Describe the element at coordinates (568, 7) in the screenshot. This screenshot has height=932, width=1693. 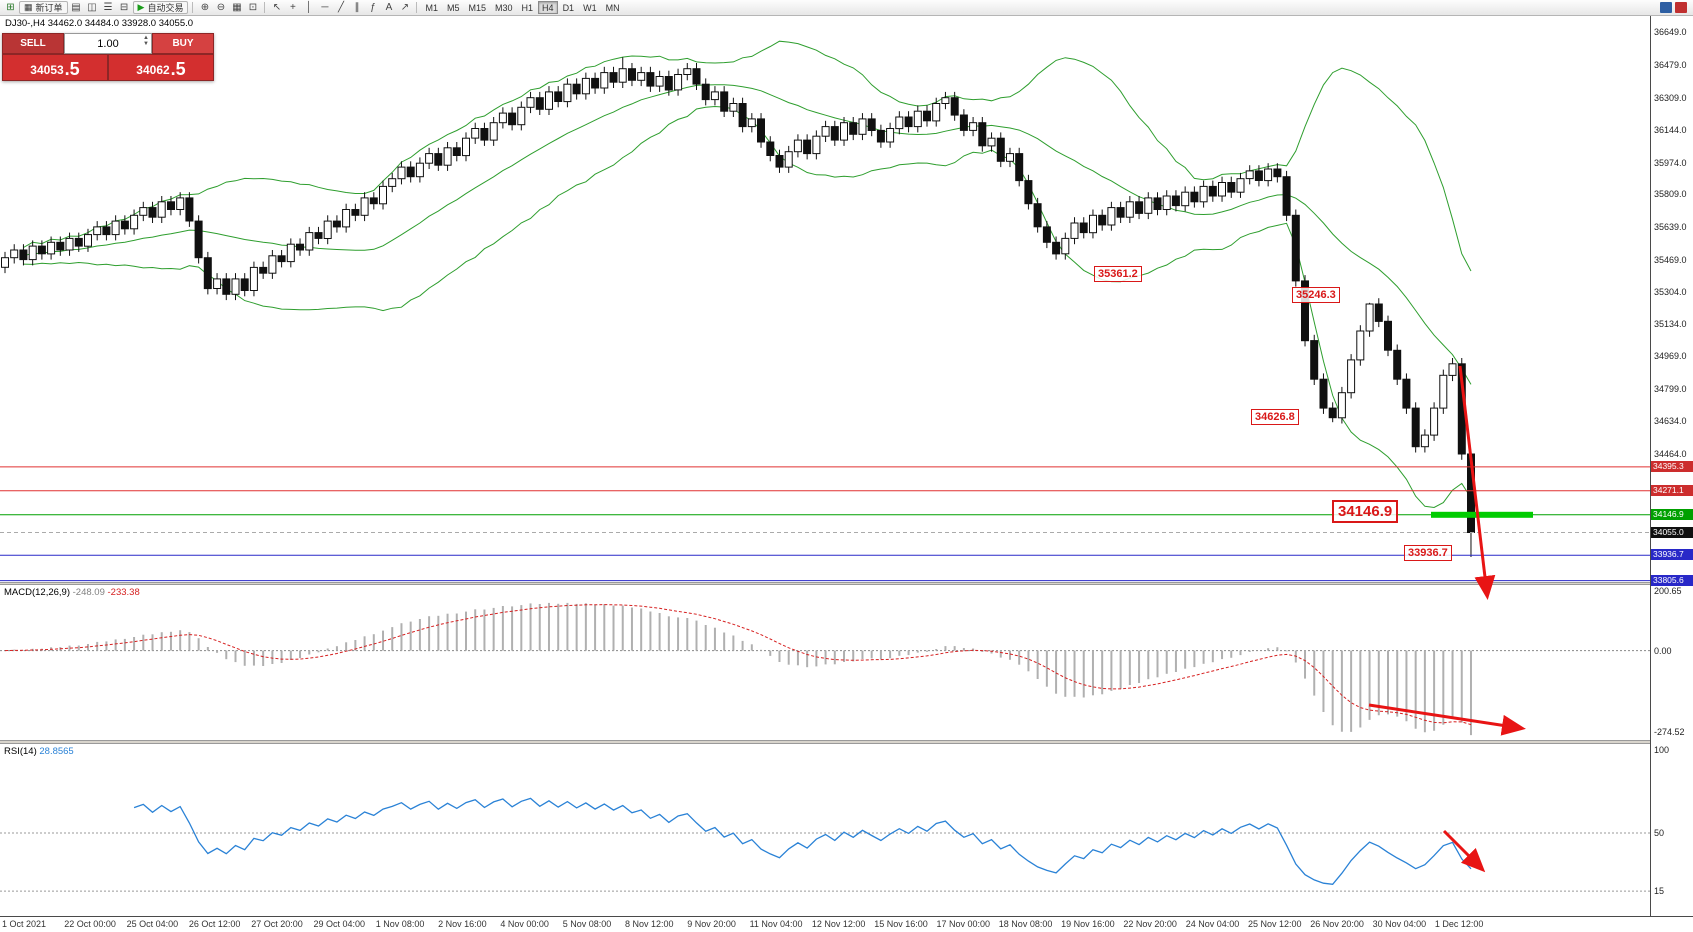
I see `timeframe-d1: D1` at that location.